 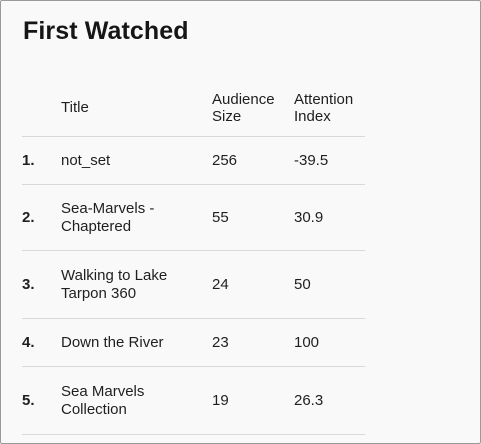 I want to click on card-title: First Watched, so click(x=106, y=31).